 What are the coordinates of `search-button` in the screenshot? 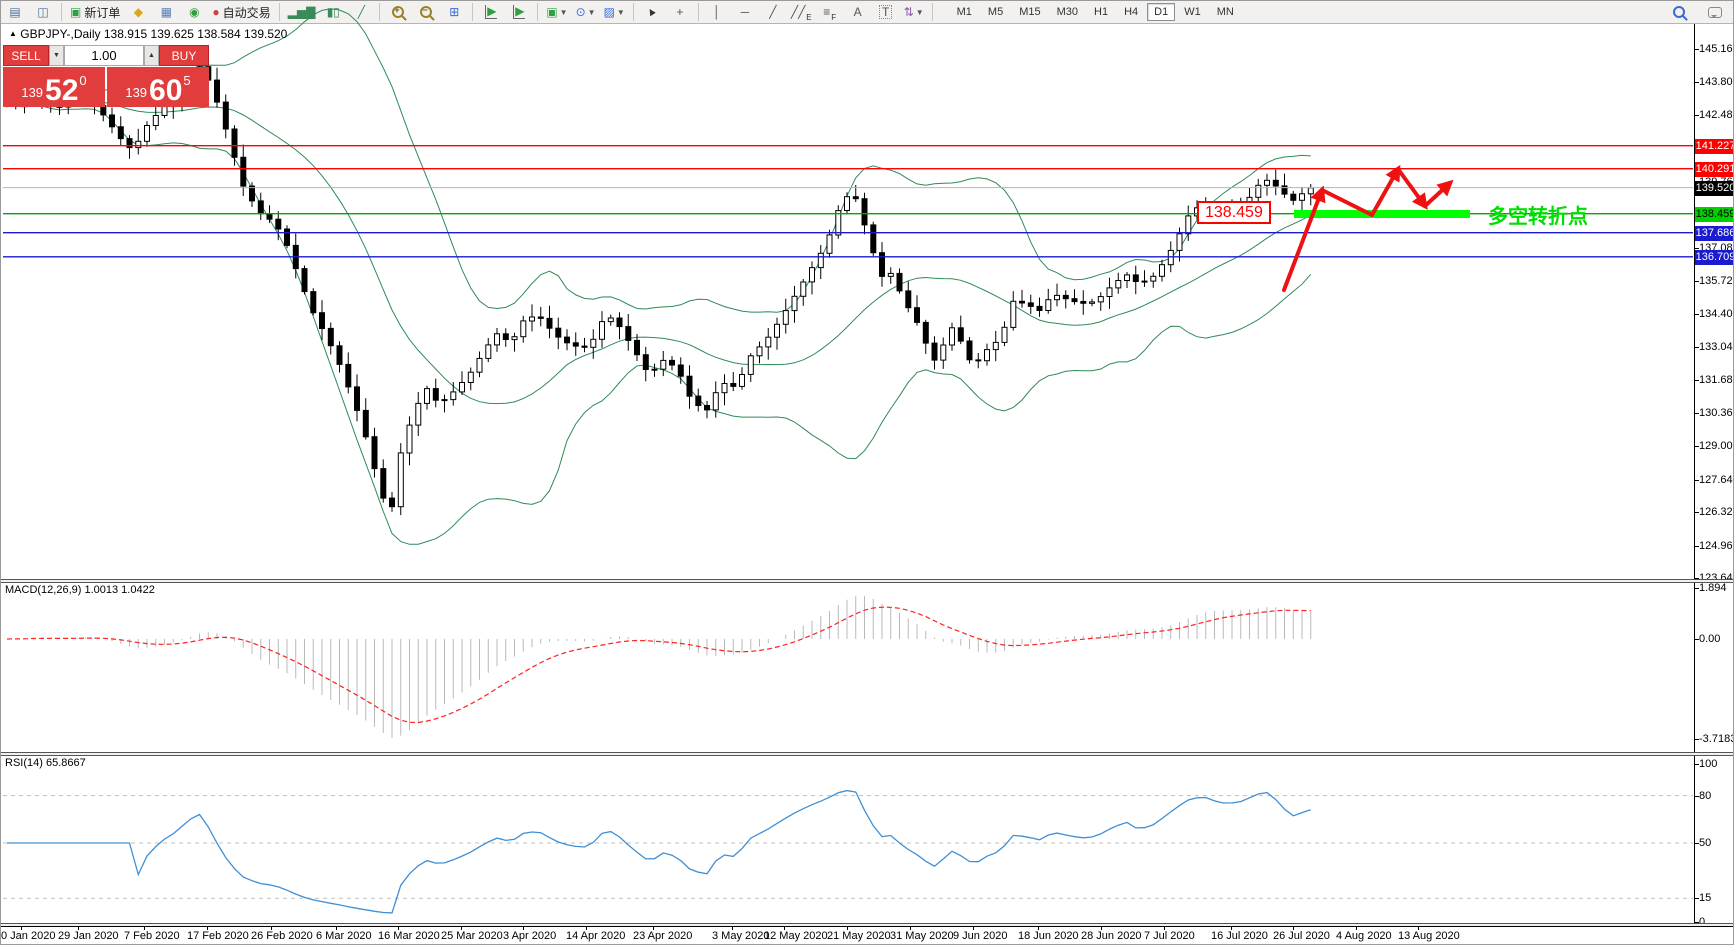 It's located at (1679, 12).